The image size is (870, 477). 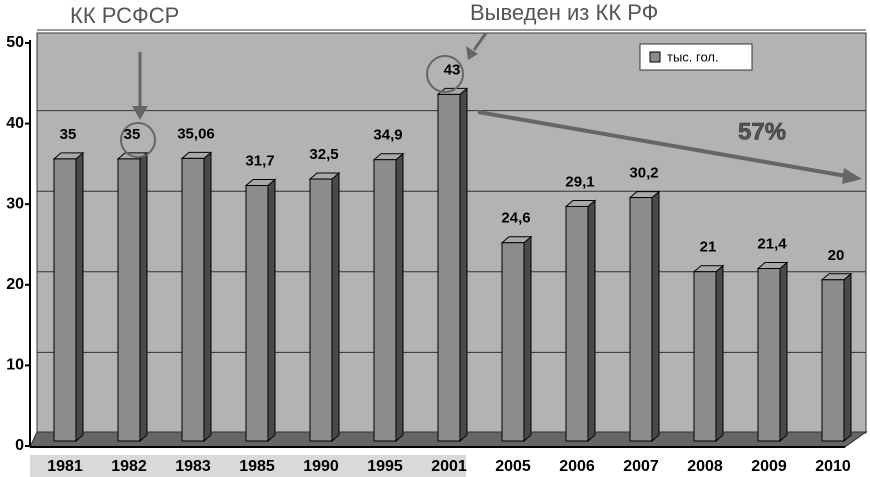 I want to click on x-tick-label: 1990, so click(x=321, y=466).